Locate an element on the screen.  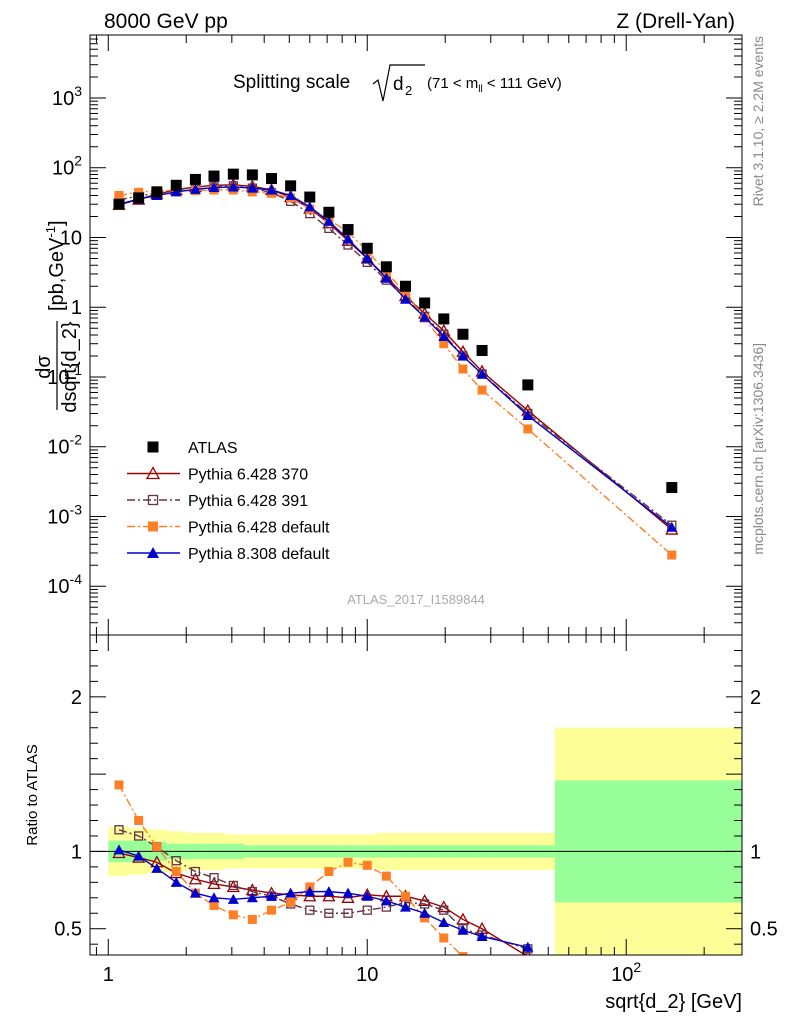
ratio-y-tick-label-right: 2 is located at coordinates (755, 698).